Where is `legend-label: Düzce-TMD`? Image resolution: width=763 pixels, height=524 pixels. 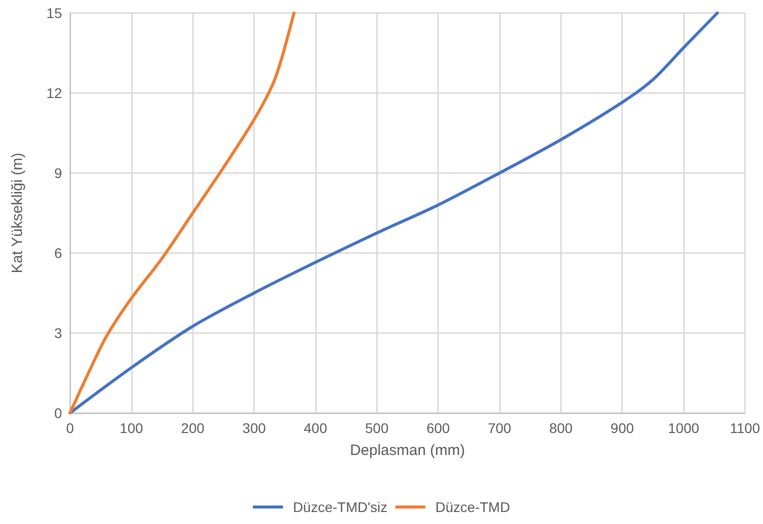
legend-label: Düzce-TMD is located at coordinates (472, 507).